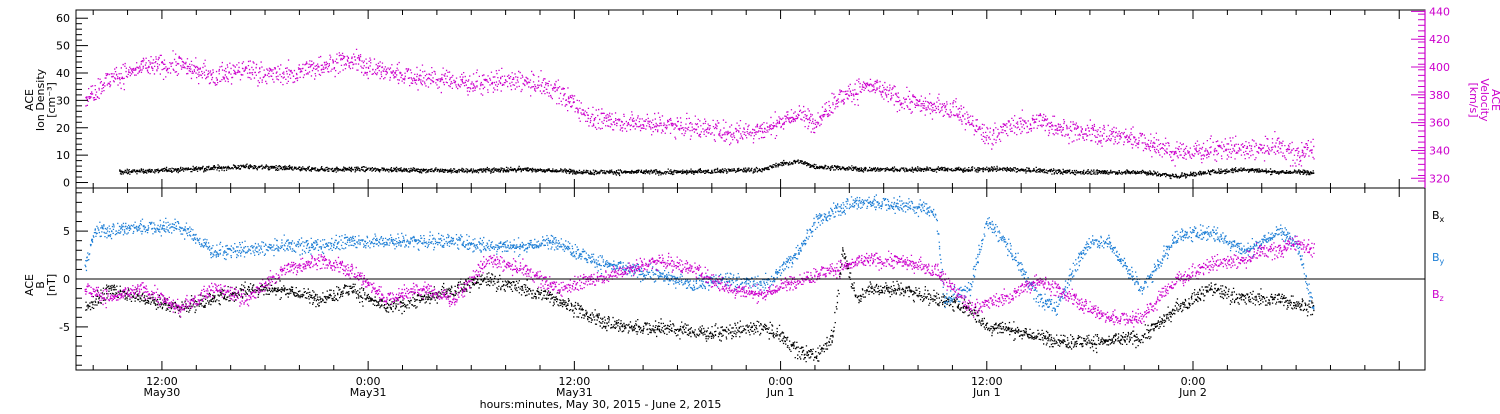 The image size is (1500, 414). Describe the element at coordinates (1438, 295) in the screenshot. I see `legend-item-z: Bz` at that location.